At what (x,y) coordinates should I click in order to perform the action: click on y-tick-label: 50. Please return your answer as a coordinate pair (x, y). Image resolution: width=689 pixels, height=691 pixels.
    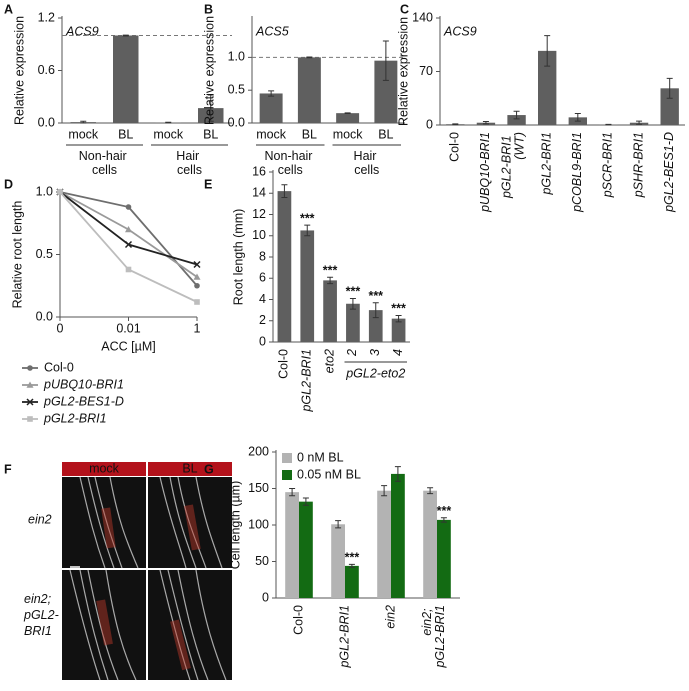
    Looking at the image, I should click on (262, 561).